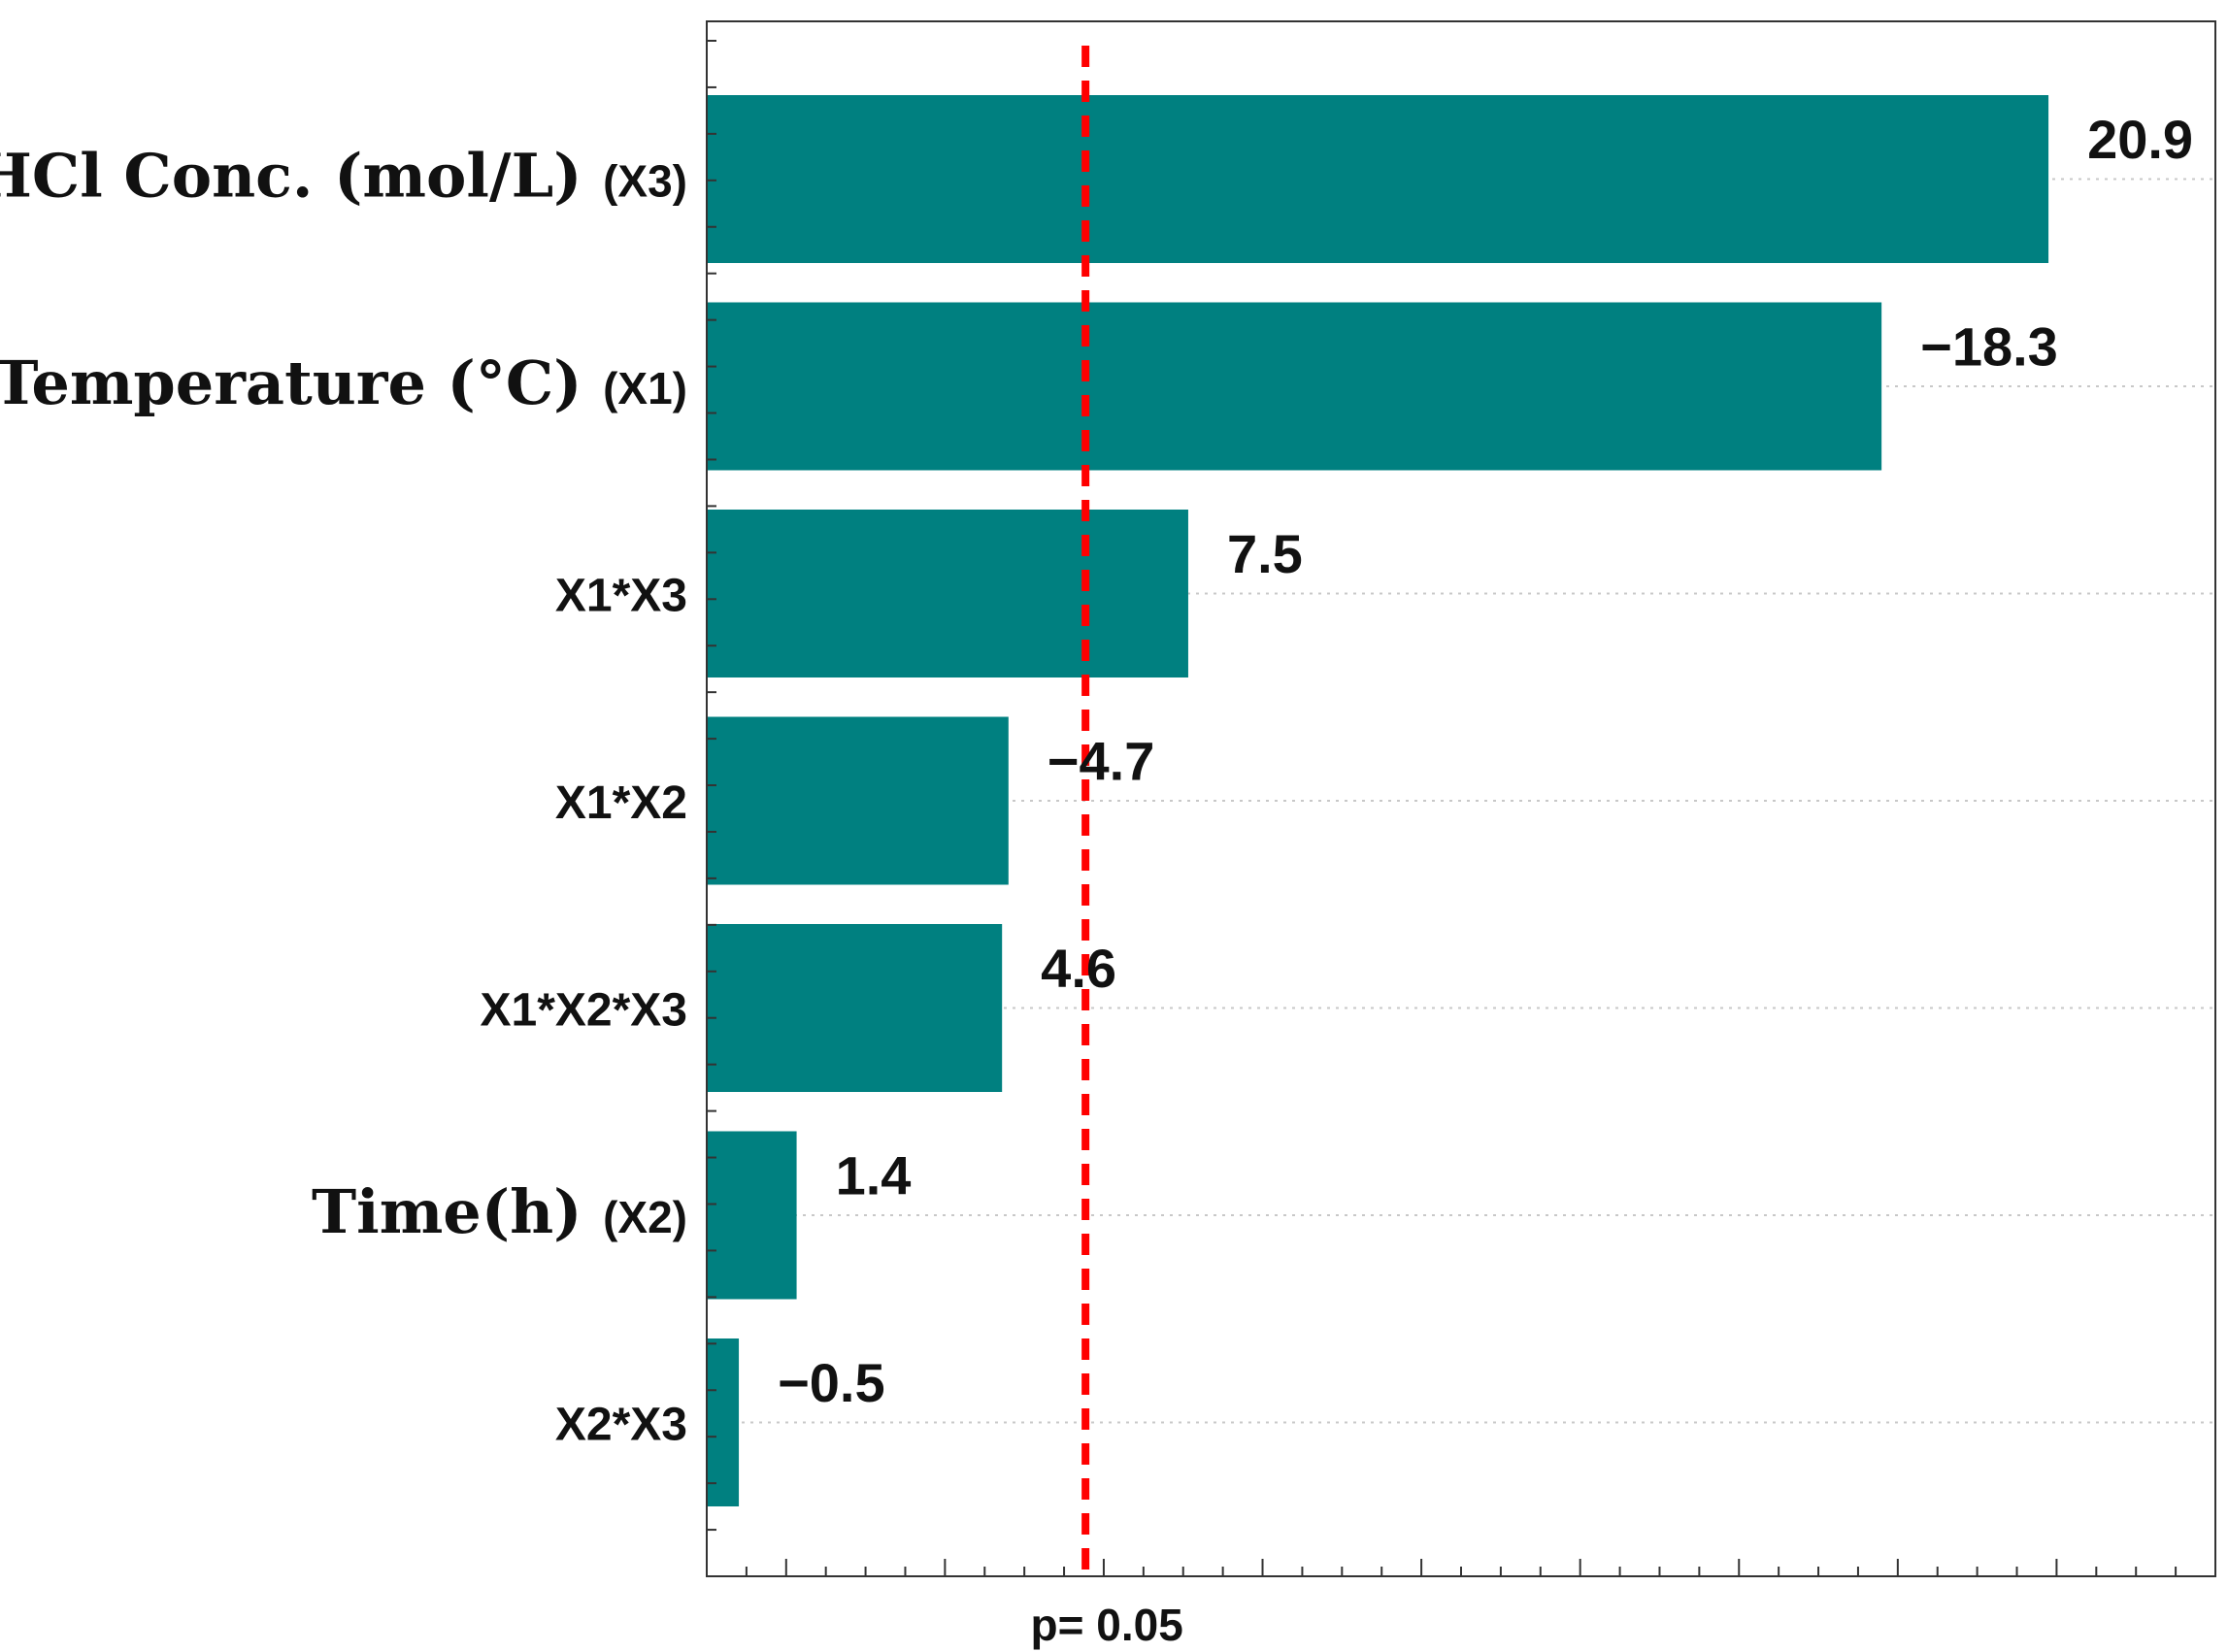 Image resolution: width=2228 pixels, height=1652 pixels. I want to click on category-label-suffix: X1*X2*X3, so click(584, 1011).